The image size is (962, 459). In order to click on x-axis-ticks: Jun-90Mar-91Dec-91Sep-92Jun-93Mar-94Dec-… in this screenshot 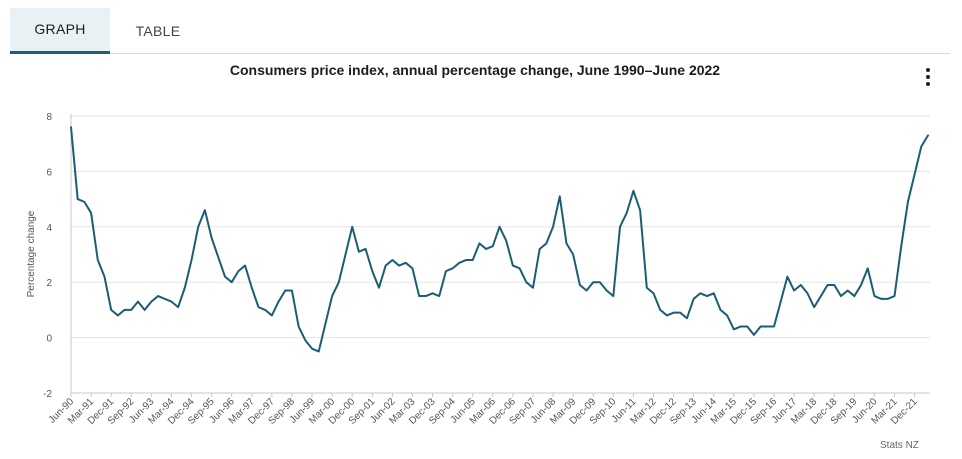, I will do `click(483, 410)`.